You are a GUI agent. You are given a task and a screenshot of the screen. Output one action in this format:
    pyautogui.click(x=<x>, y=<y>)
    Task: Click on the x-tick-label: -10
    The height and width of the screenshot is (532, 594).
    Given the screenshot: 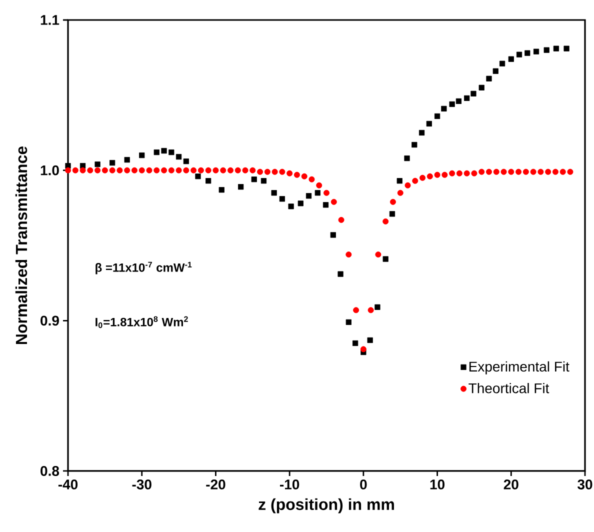 What is the action you would take?
    pyautogui.click(x=290, y=485)
    